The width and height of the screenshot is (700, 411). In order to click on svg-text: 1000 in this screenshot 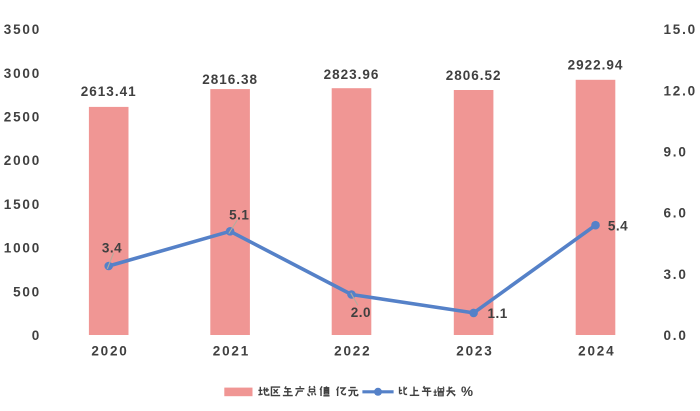, I will do `click(22, 248)`.